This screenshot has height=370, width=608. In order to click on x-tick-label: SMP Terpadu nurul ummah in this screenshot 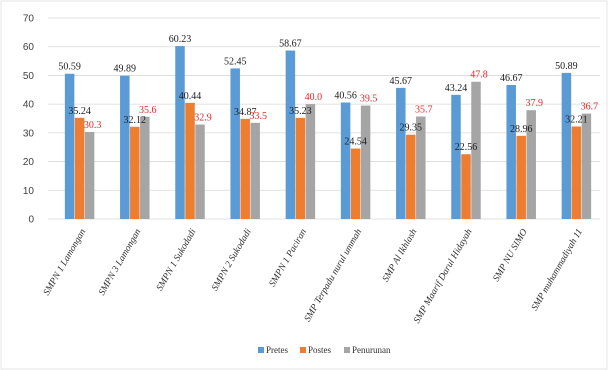, I will do `click(333, 275)`.